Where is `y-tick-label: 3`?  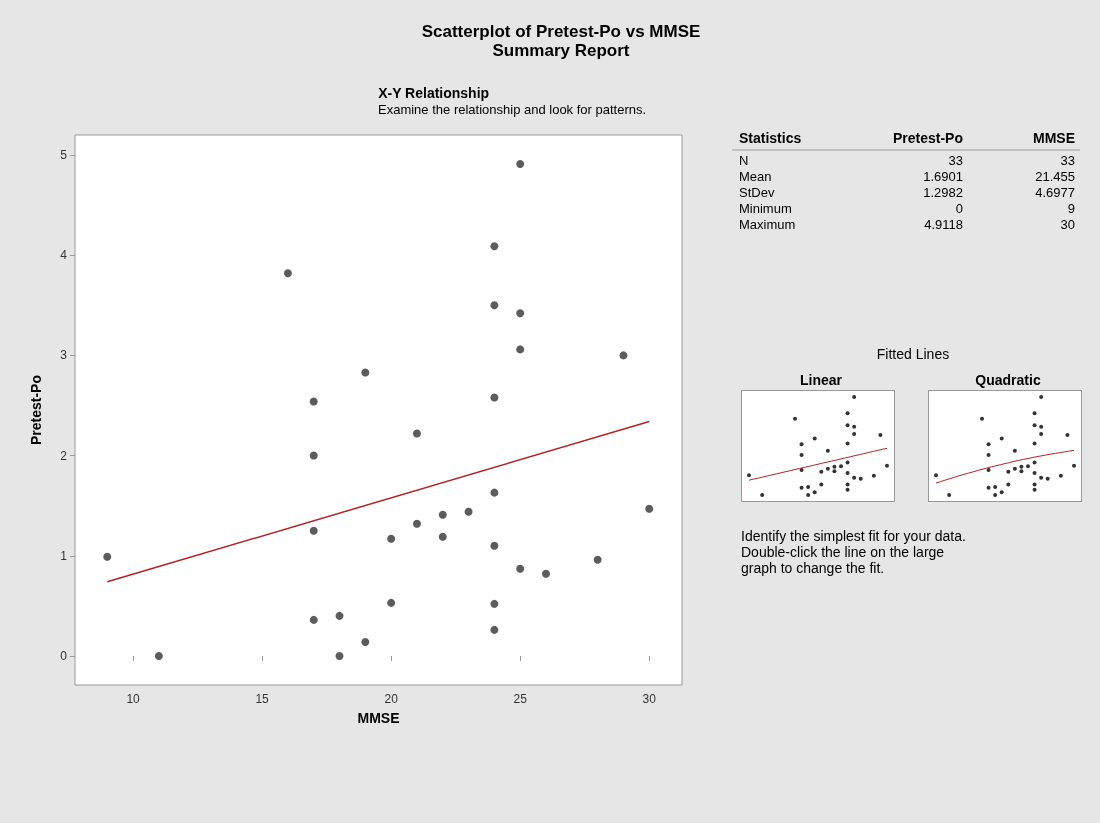
y-tick-label: 3 is located at coordinates (64, 355).